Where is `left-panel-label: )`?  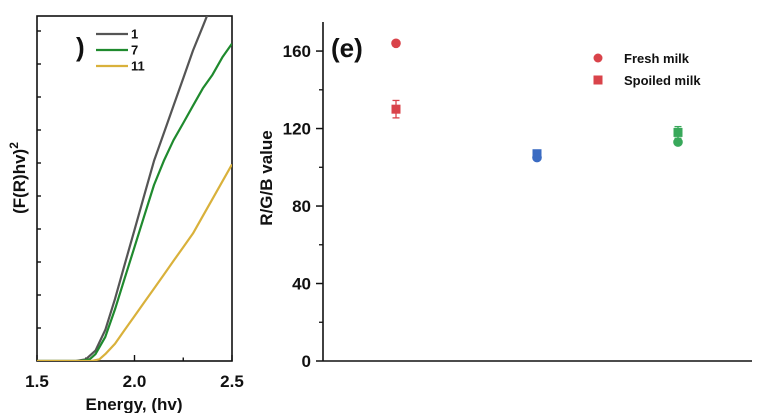 left-panel-label: ) is located at coordinates (80, 47).